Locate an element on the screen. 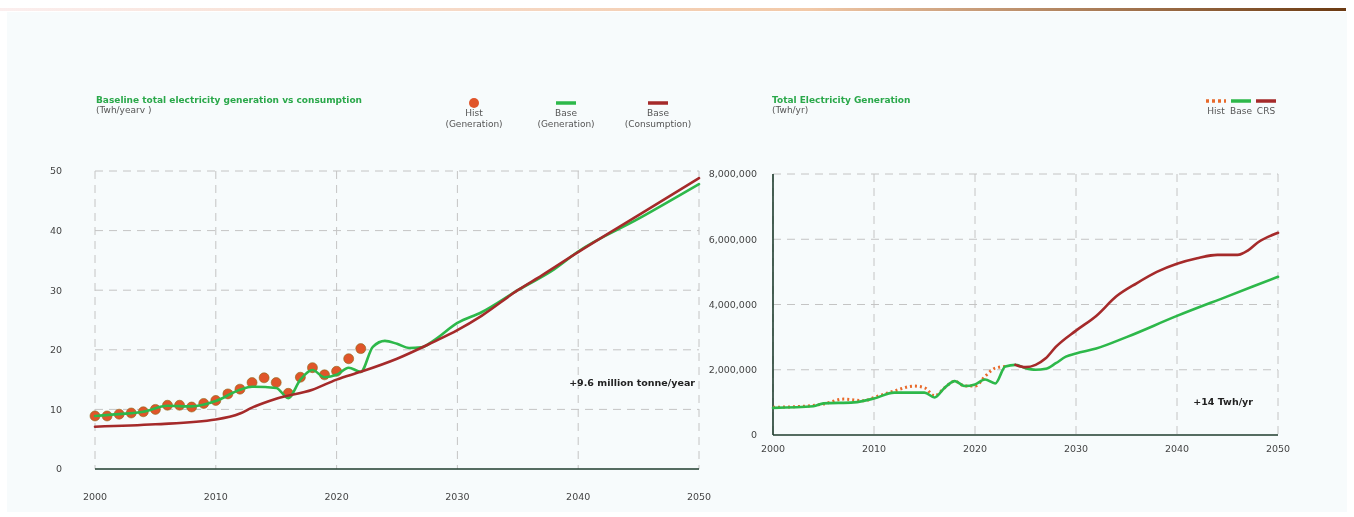 The width and height of the screenshot is (1354, 517). y-tick-label: 10 is located at coordinates (55, 409).